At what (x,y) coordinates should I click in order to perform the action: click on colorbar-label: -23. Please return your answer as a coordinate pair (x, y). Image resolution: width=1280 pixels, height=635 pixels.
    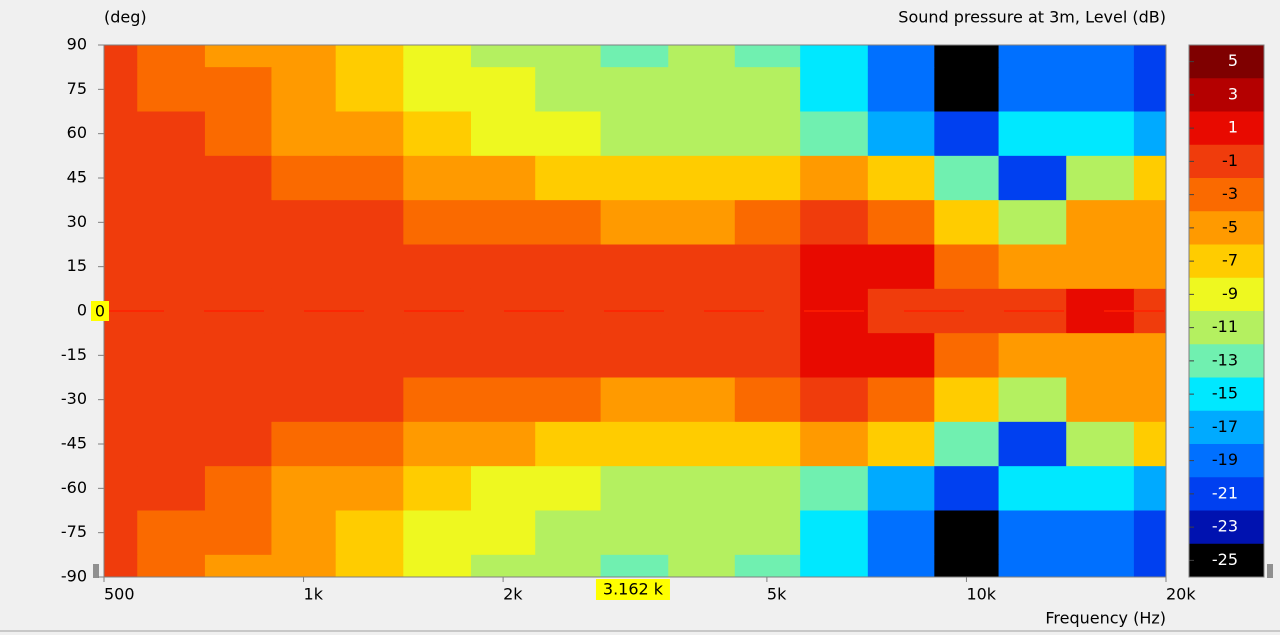
    Looking at the image, I should click on (1225, 526).